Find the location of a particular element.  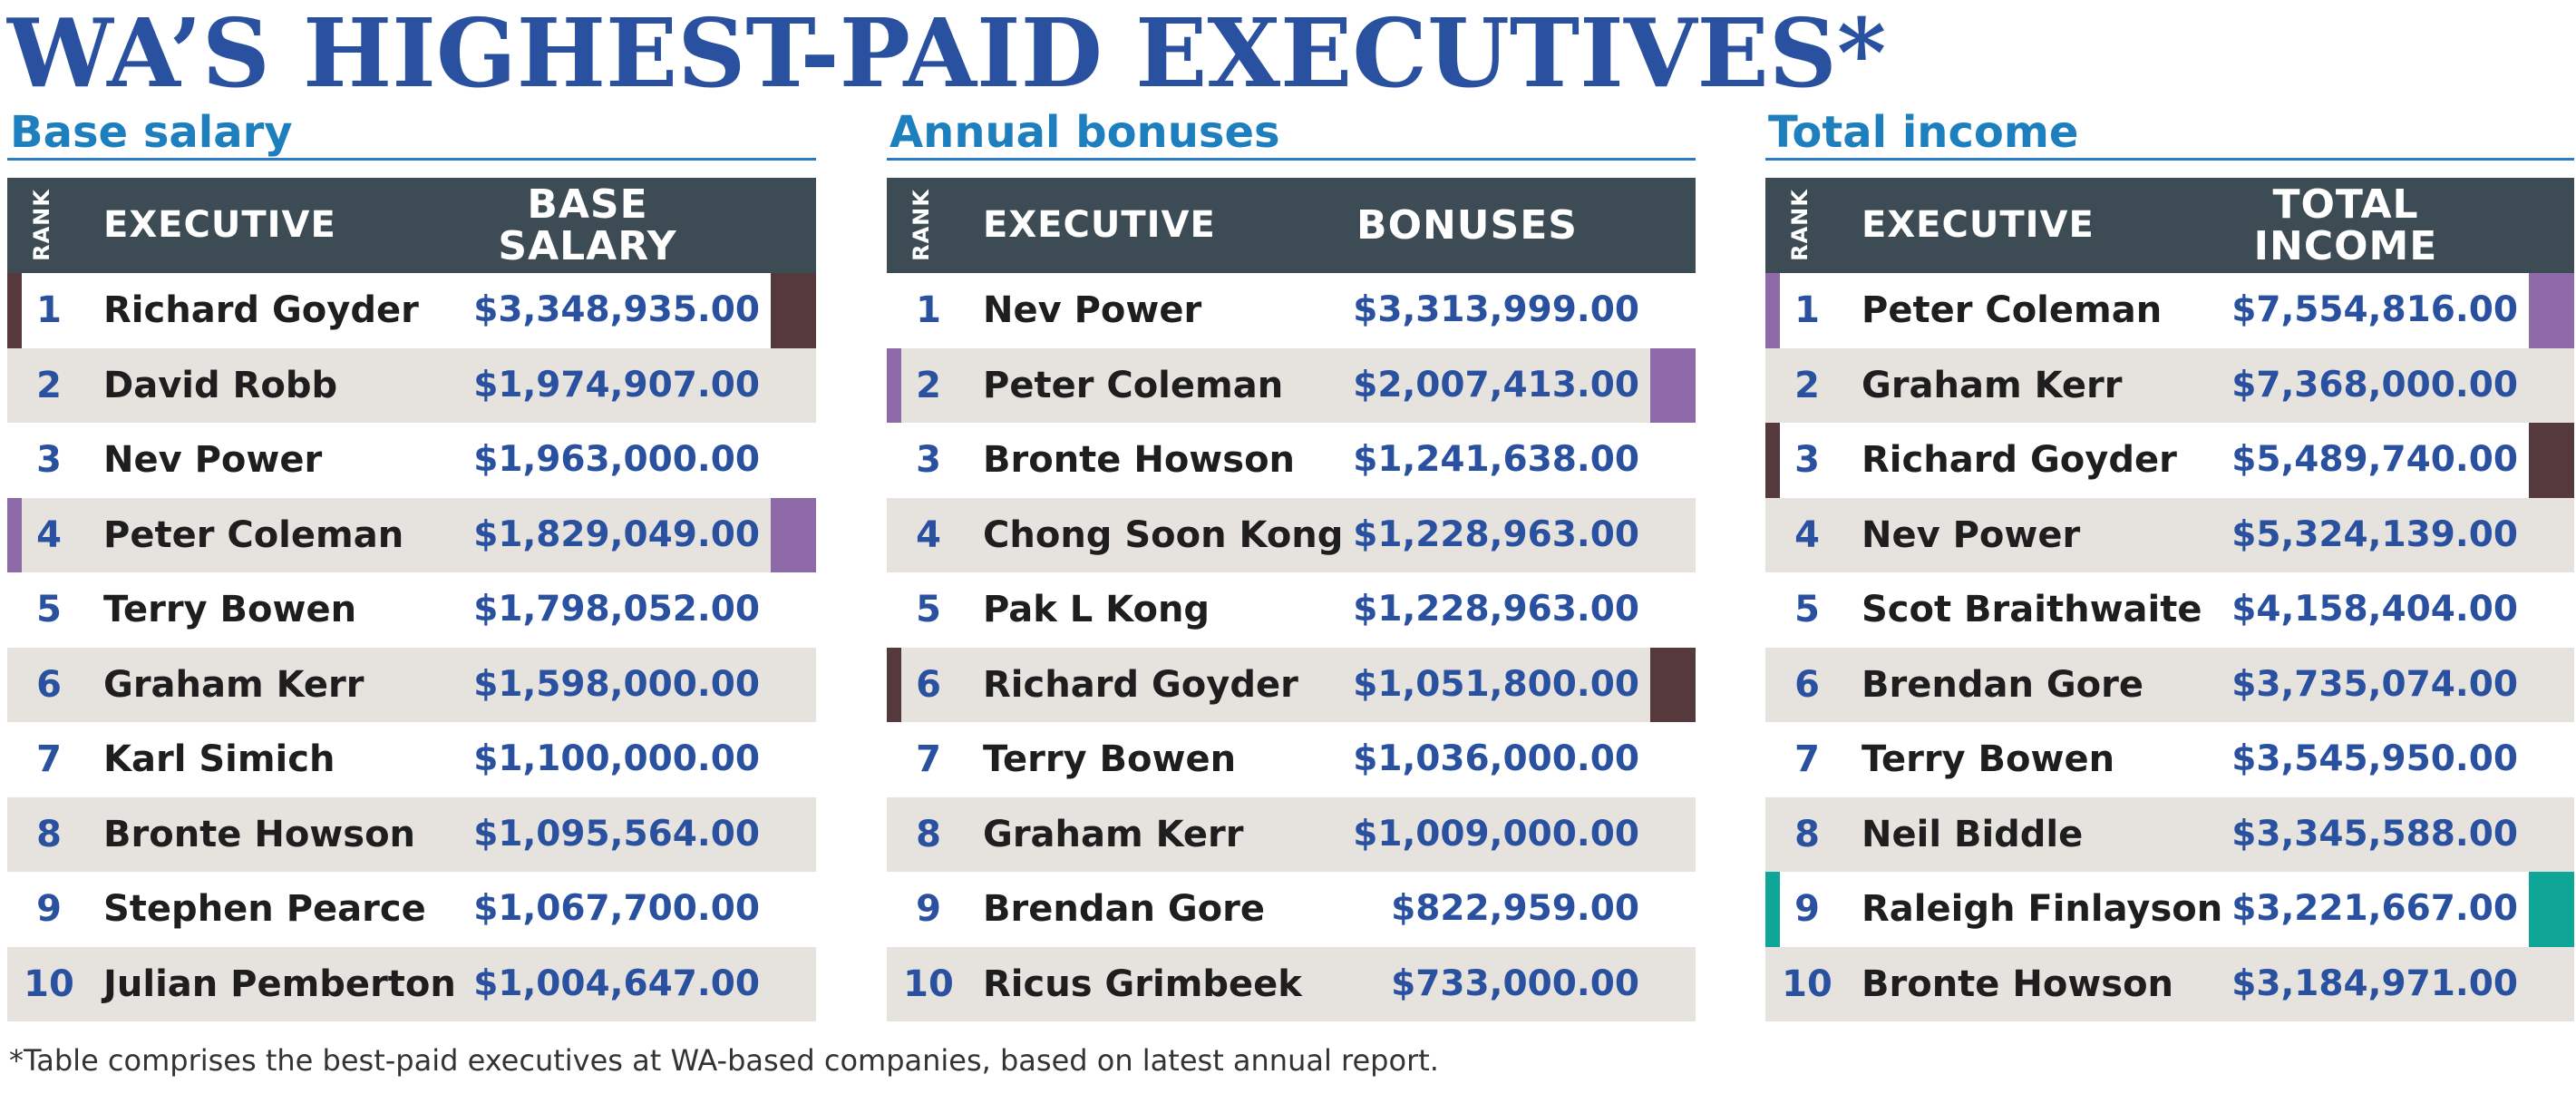

section-title: Total income is located at coordinates (2169, 134).